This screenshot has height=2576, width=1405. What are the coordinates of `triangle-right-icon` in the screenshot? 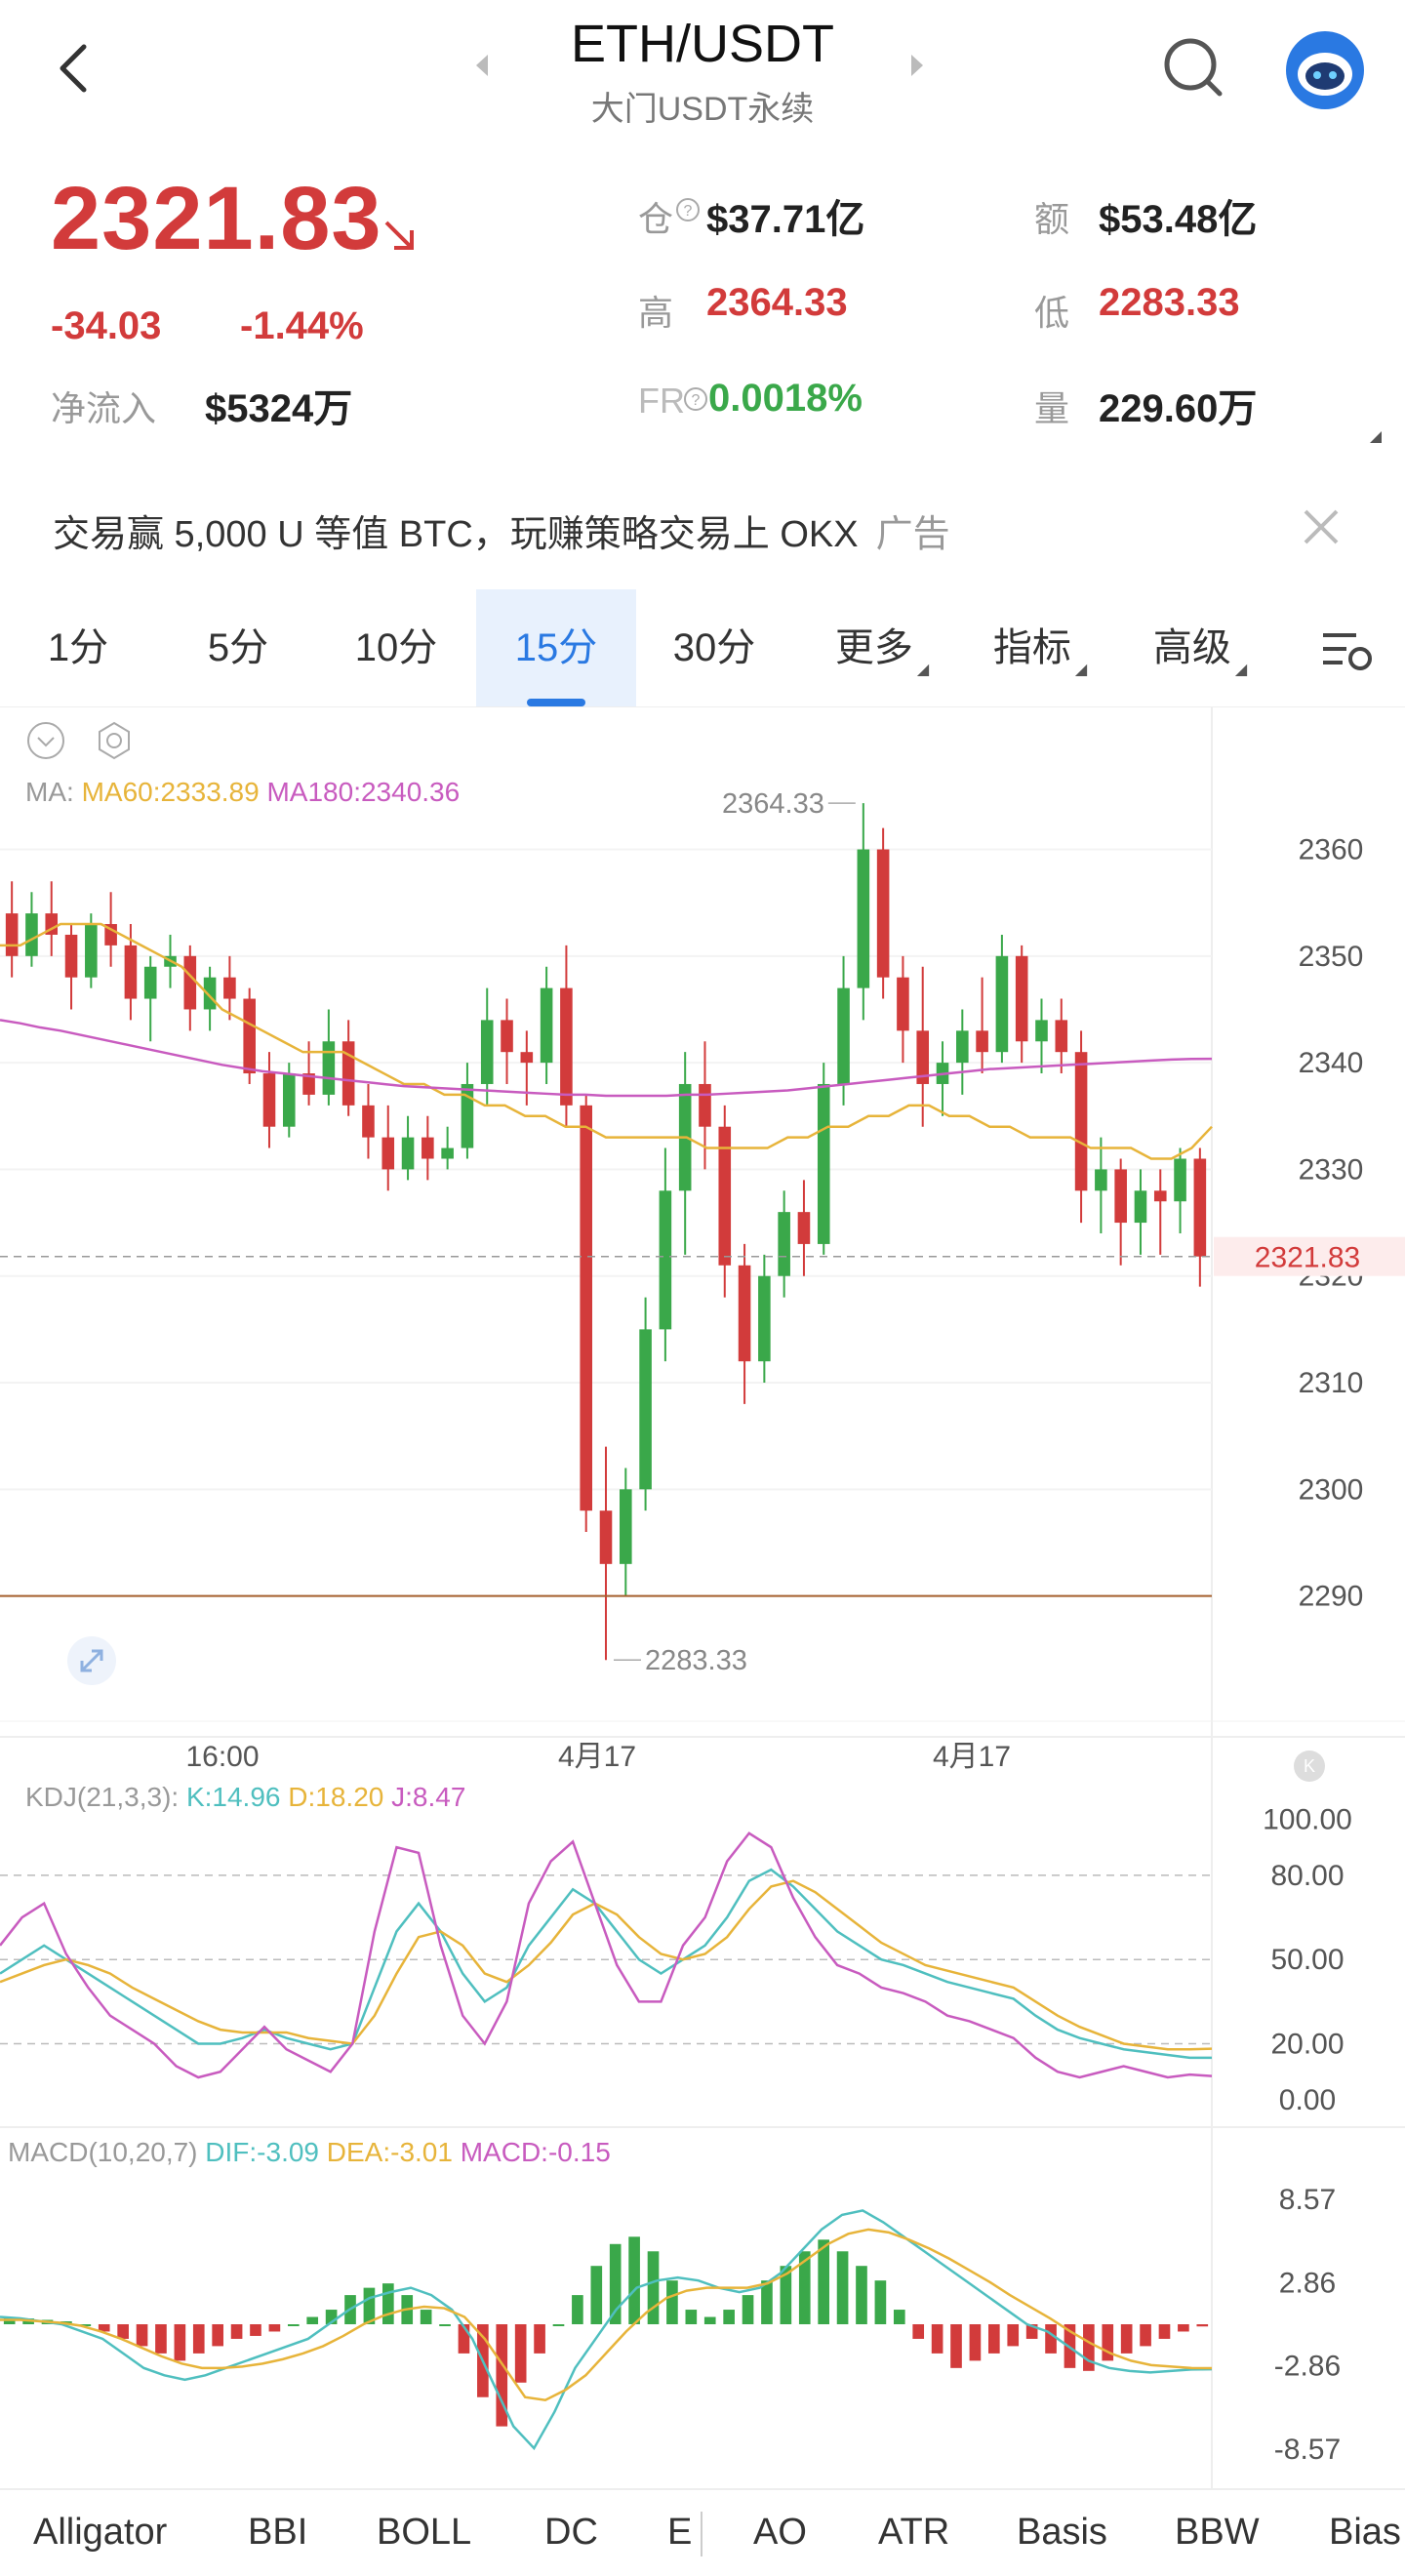 It's located at (917, 65).